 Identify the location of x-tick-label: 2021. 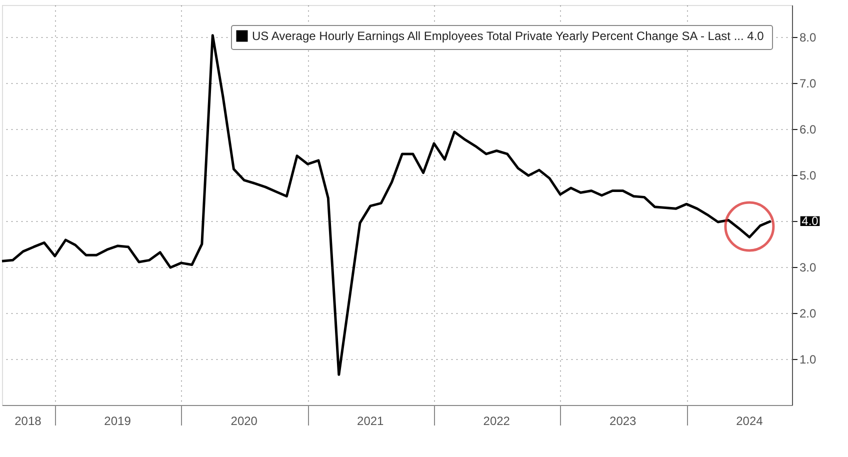
(370, 421).